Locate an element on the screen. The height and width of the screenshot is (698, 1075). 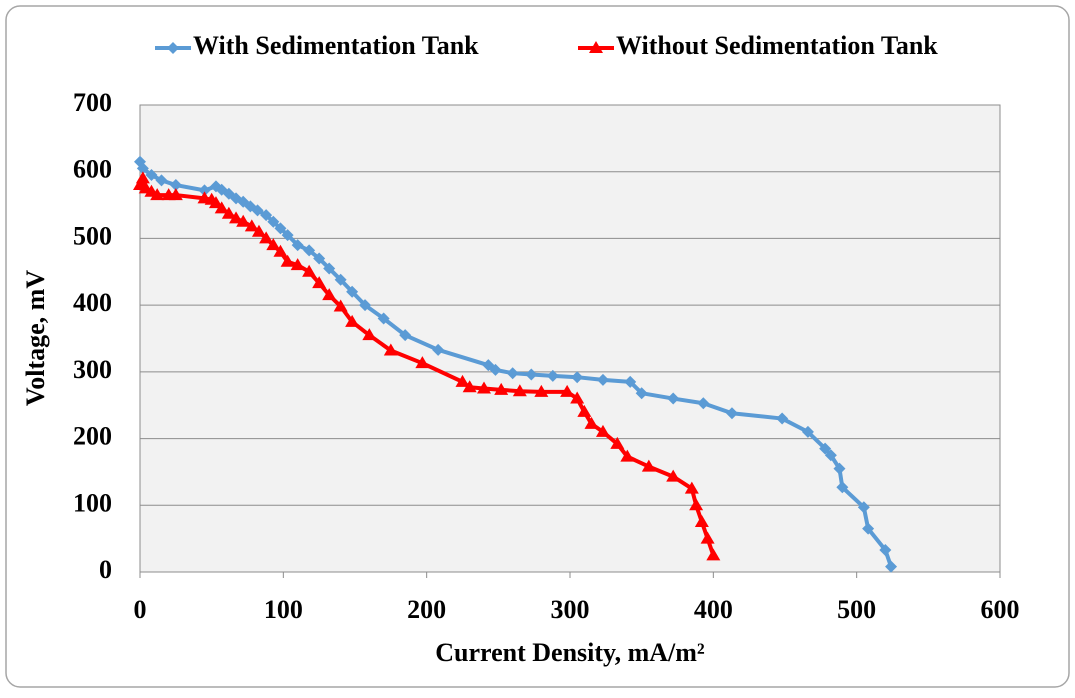
x-tick-label: 500 is located at coordinates (856, 609).